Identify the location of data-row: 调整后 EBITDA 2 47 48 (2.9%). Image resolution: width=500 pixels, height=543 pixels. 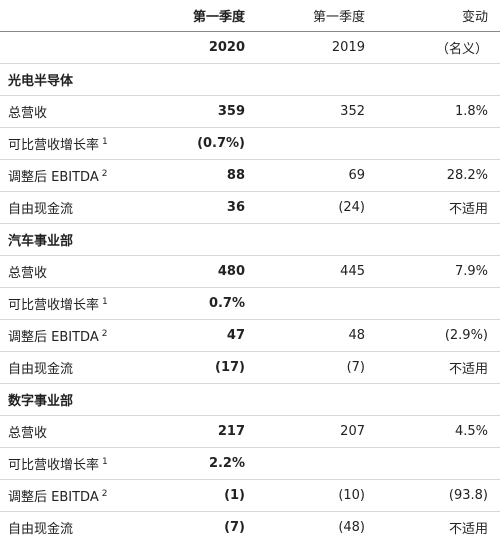
(250, 336).